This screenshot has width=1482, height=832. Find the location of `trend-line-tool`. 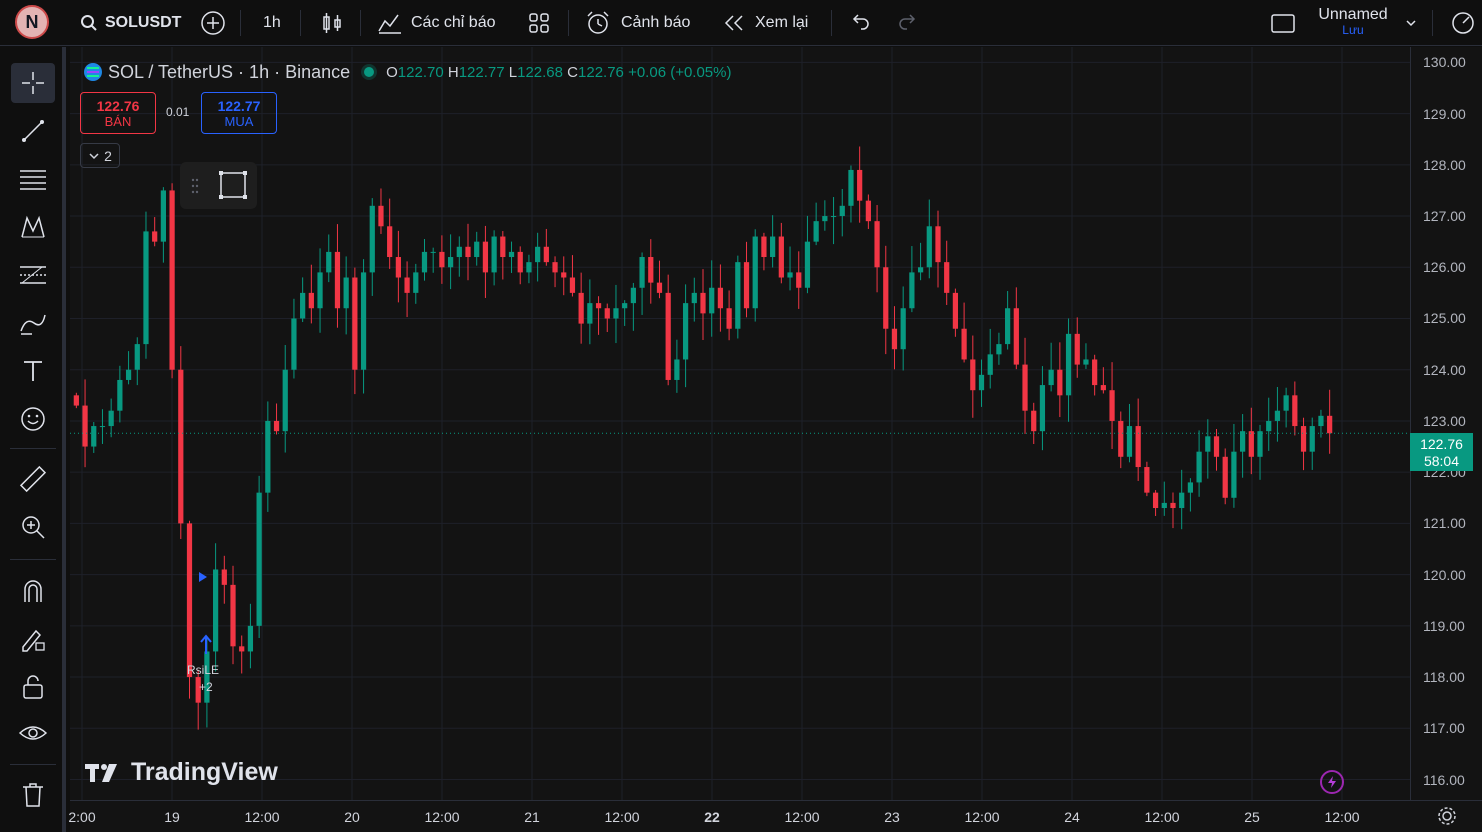

trend-line-tool is located at coordinates (33, 131).